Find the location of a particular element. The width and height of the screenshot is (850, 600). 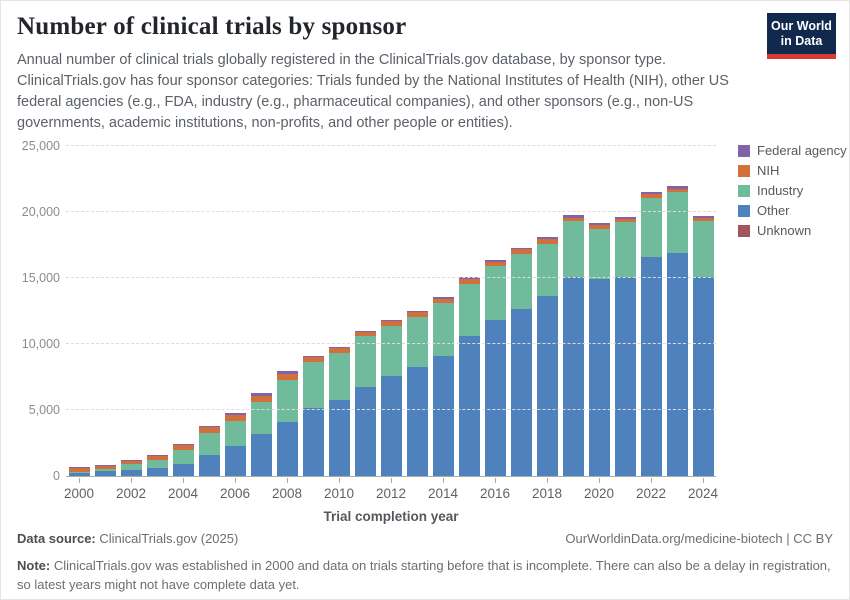

bar-2020 is located at coordinates (599, 311).